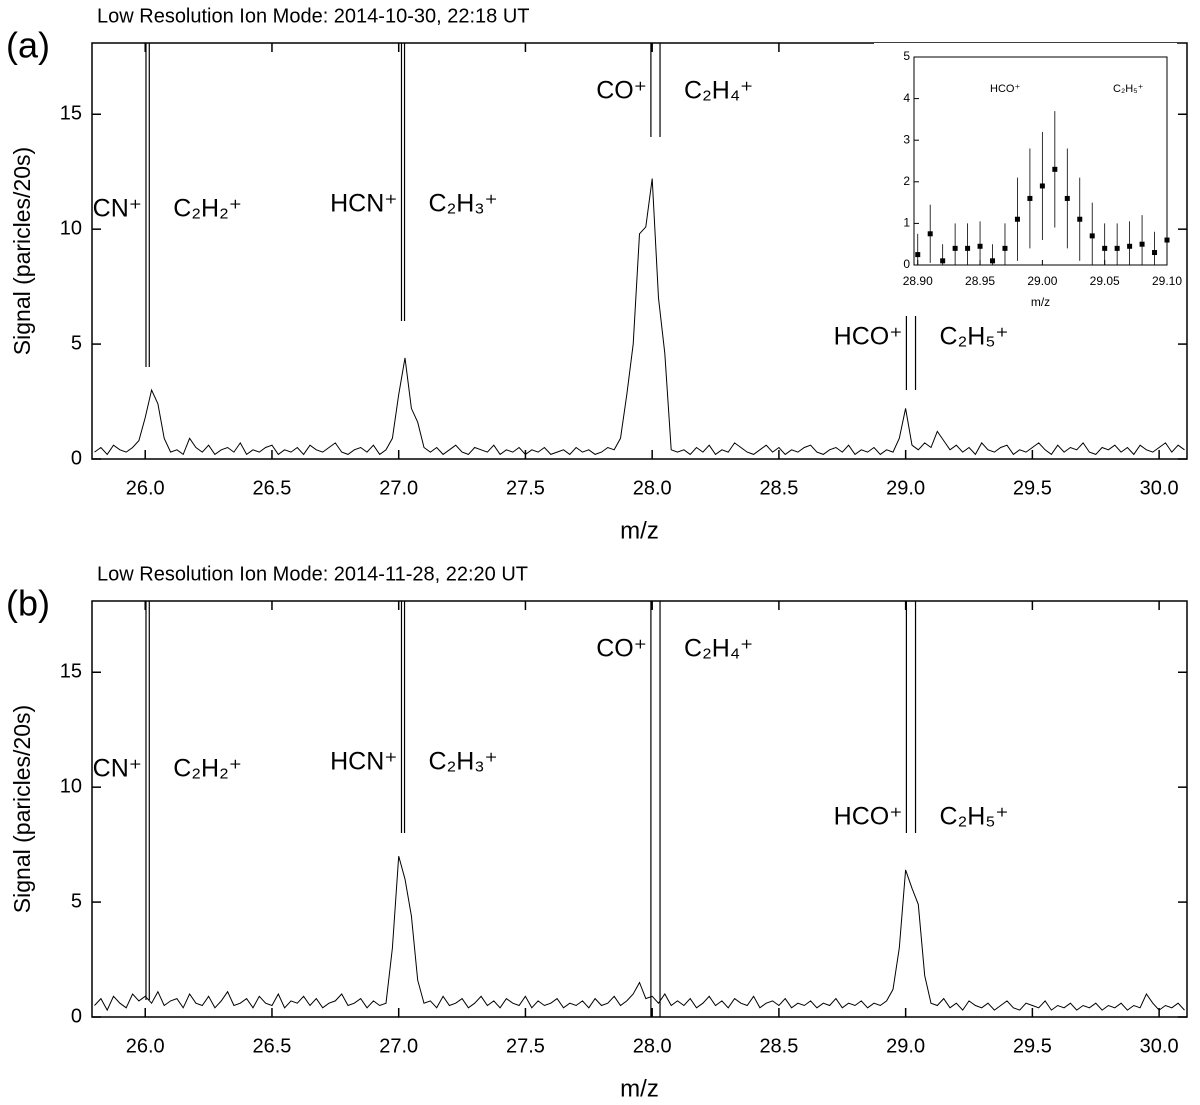  What do you see at coordinates (1040, 161) in the screenshot?
I see `inset-frame` at bounding box center [1040, 161].